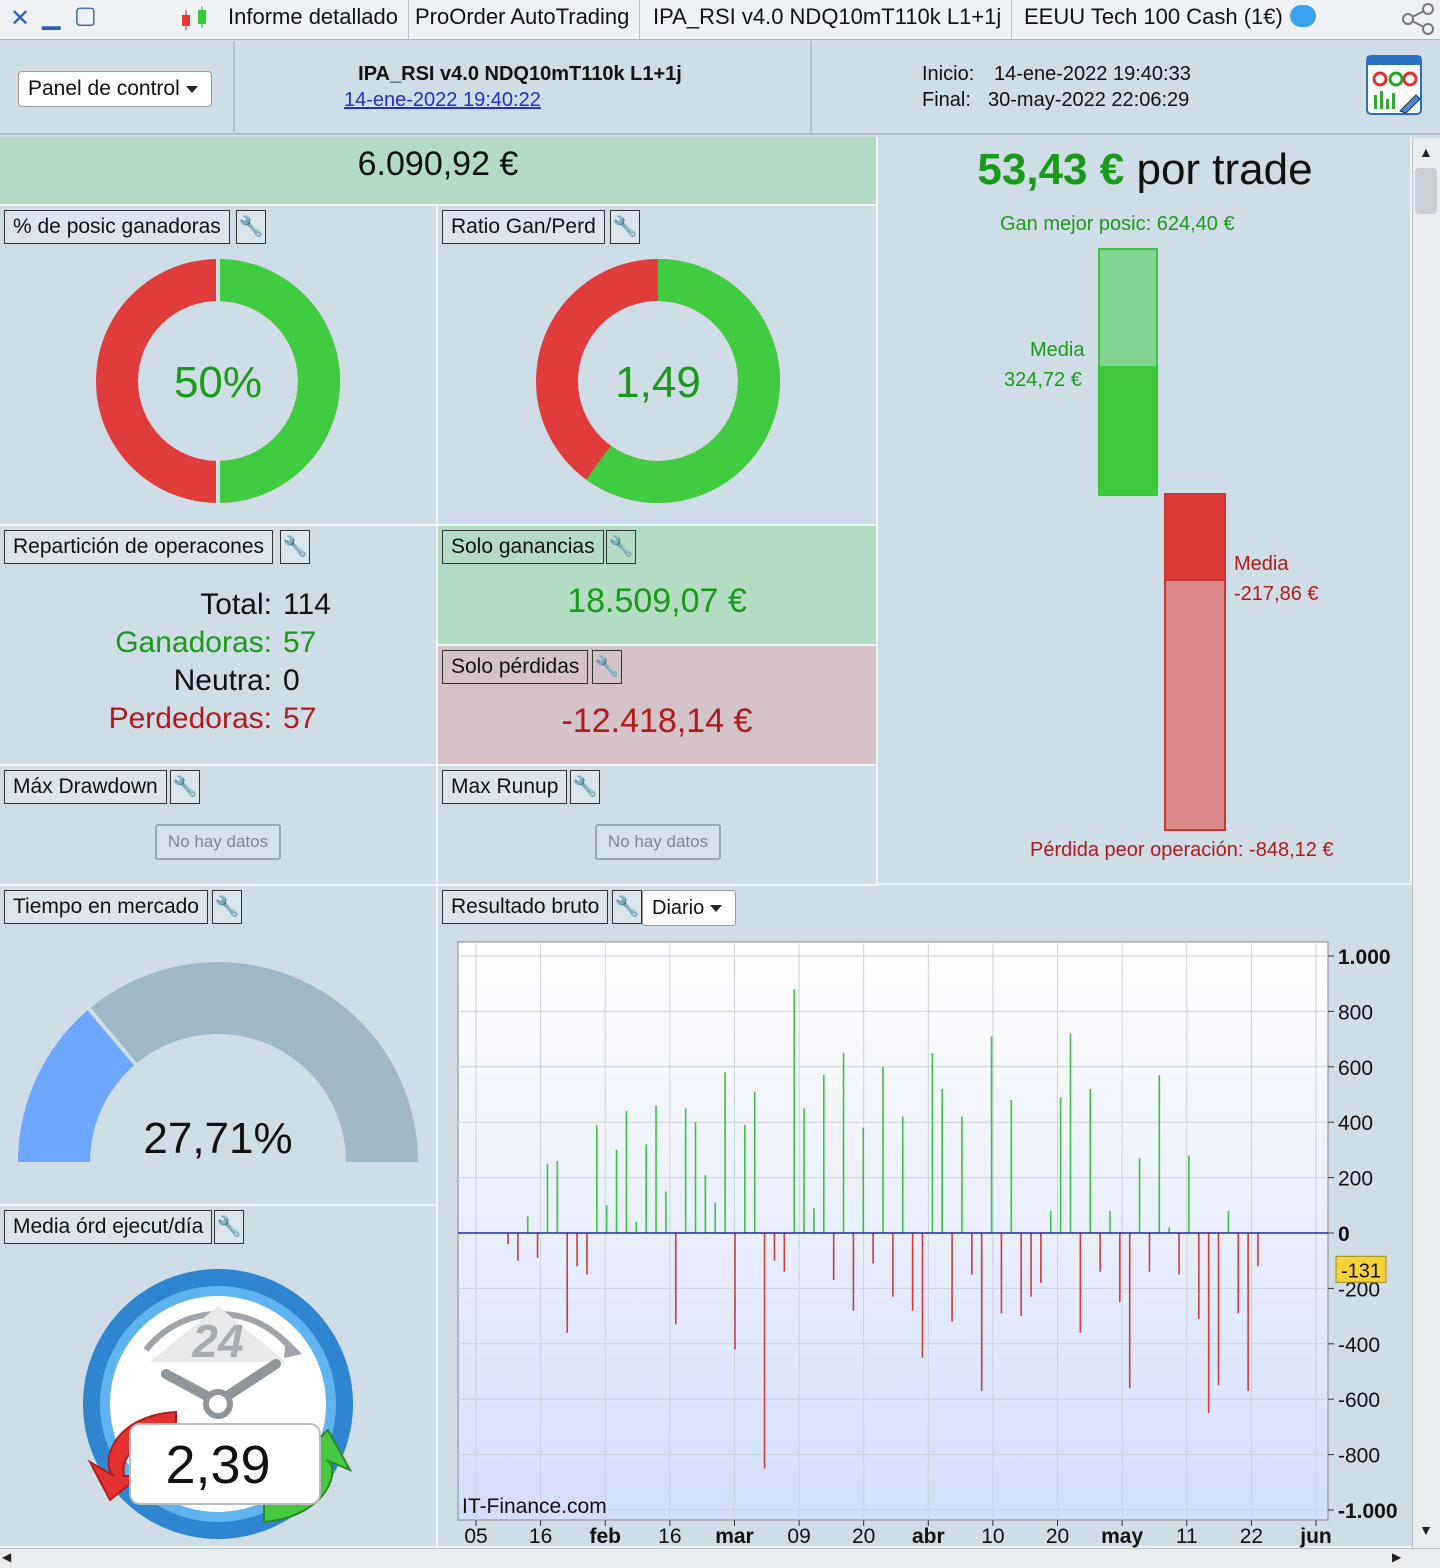 This screenshot has width=1440, height=1568. I want to click on y-tick-label: 800, so click(1355, 1012).